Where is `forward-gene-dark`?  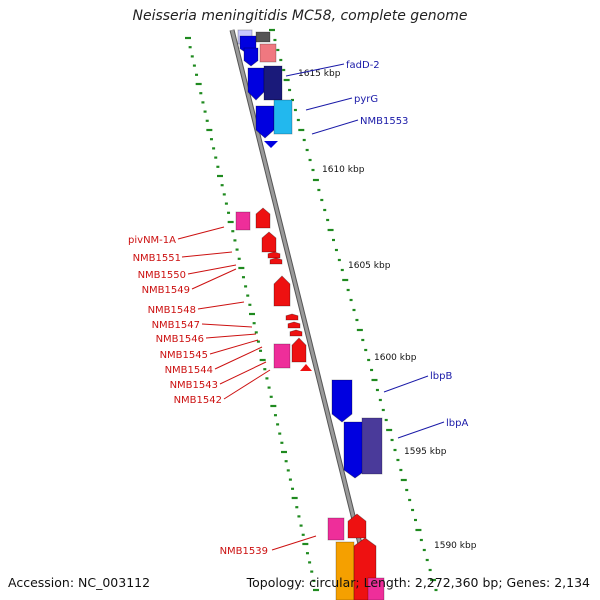
forward-gene-dark is located at coordinates (273, 83).